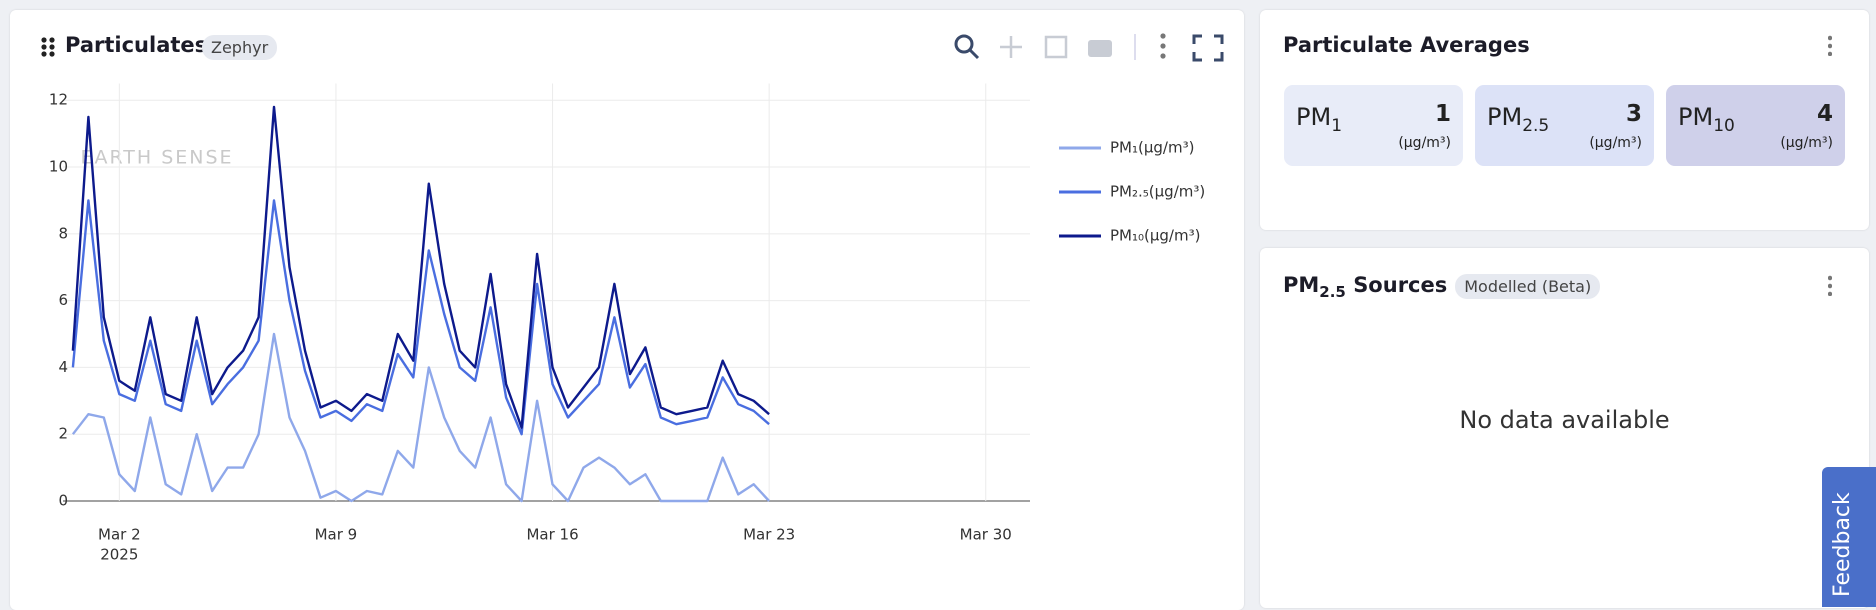 This screenshot has height=610, width=1876. Describe the element at coordinates (63, 501) in the screenshot. I see `y-tick-label: 0` at that location.